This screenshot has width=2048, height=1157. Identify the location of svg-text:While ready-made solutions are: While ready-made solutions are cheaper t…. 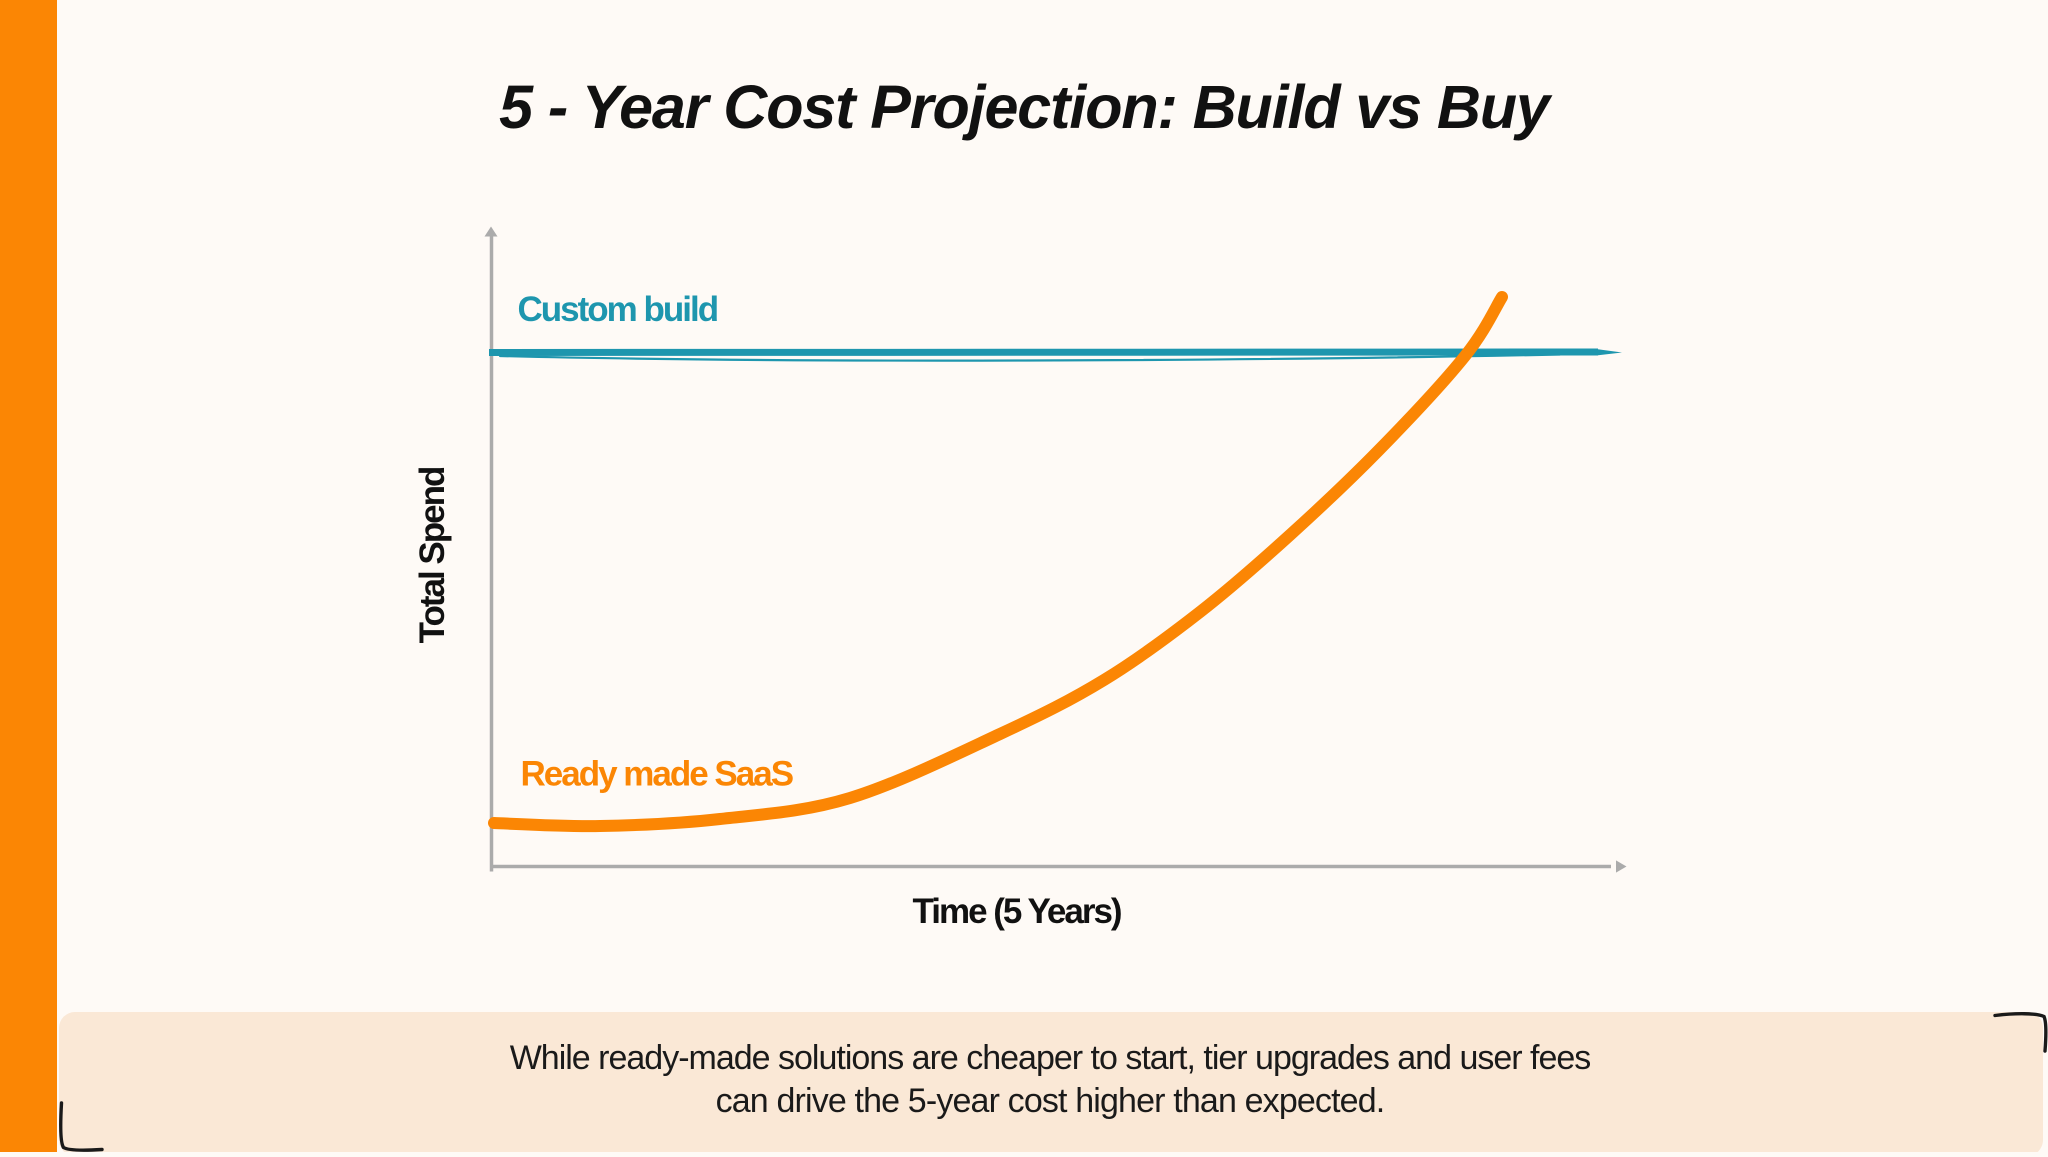
(1050, 1058).